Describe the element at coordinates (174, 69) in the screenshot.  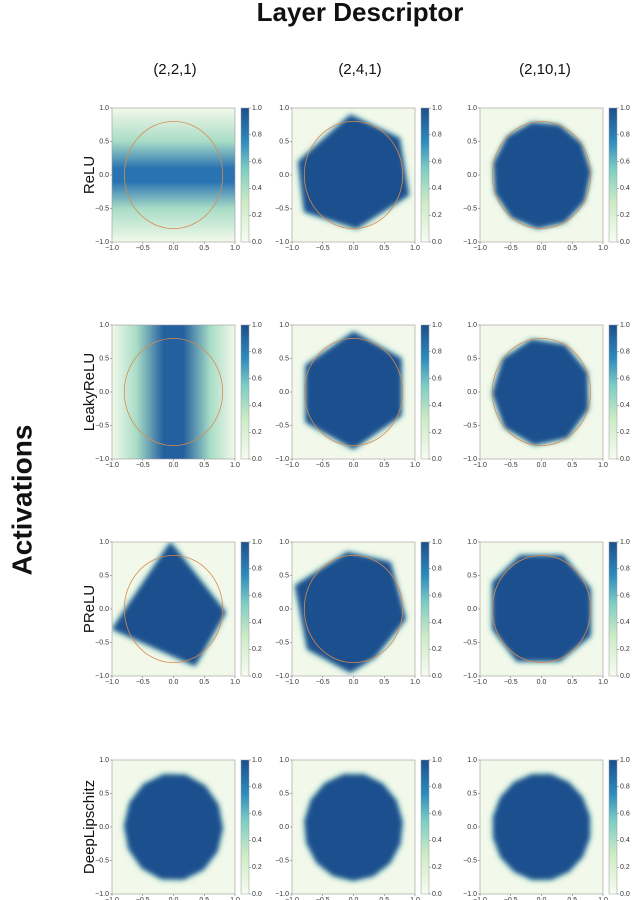
I see `column-label: (2,2,1)` at that location.